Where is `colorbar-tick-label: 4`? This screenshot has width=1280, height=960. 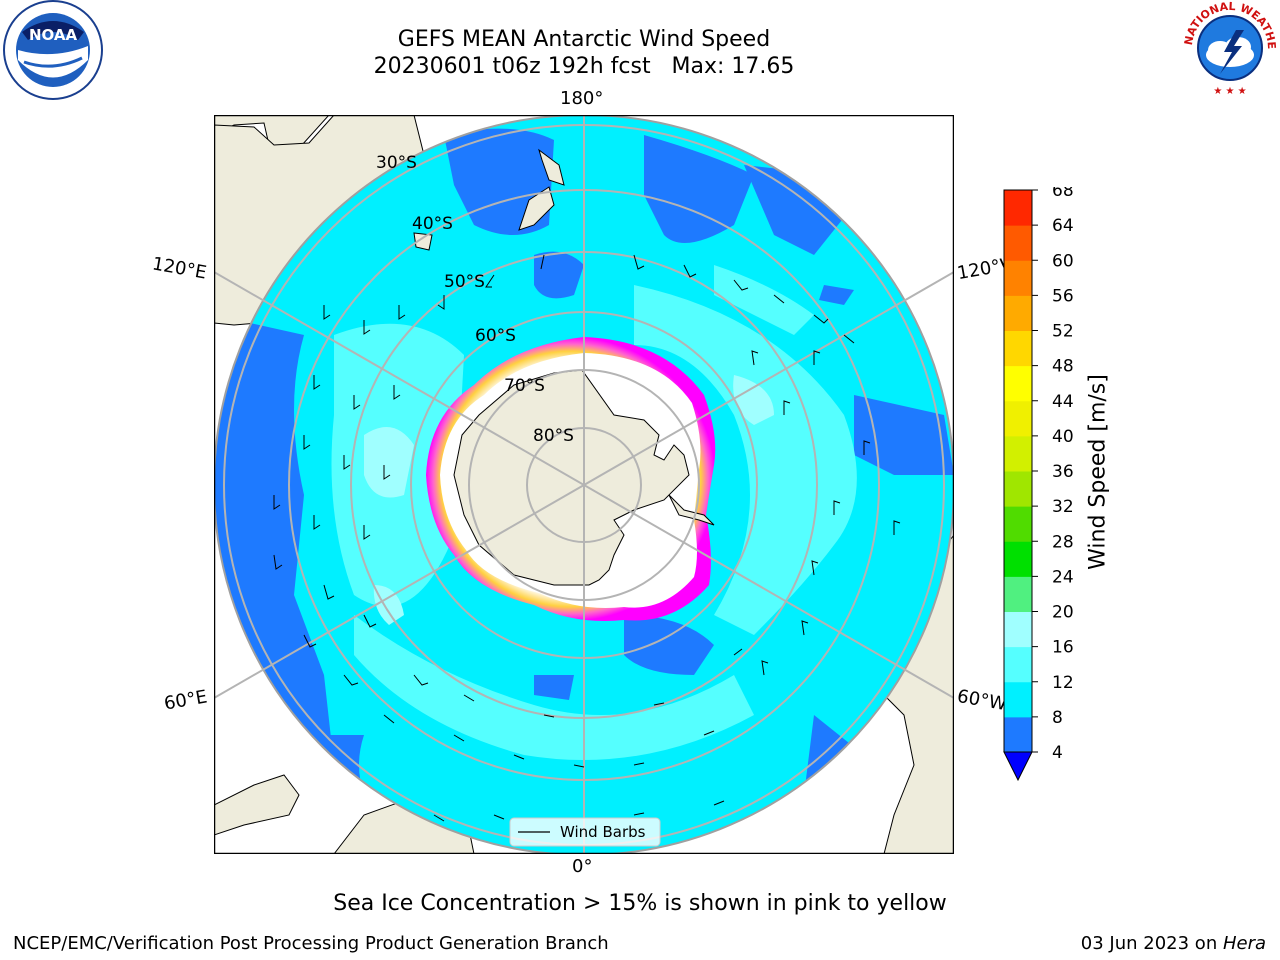 colorbar-tick-label: 4 is located at coordinates (1057, 753).